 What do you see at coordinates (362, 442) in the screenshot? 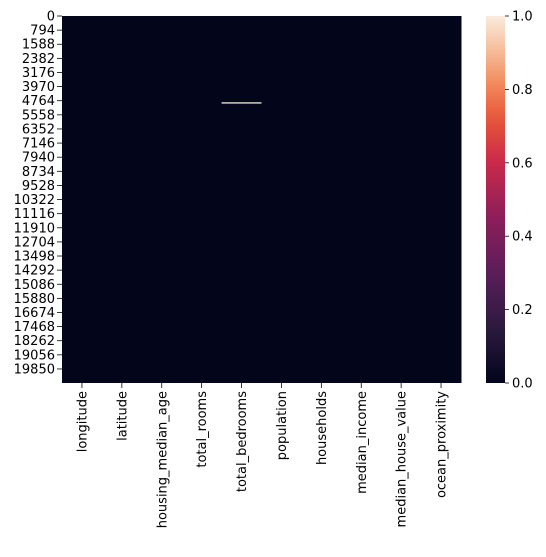
I see `x-tick-label-median_income: median_income` at bounding box center [362, 442].